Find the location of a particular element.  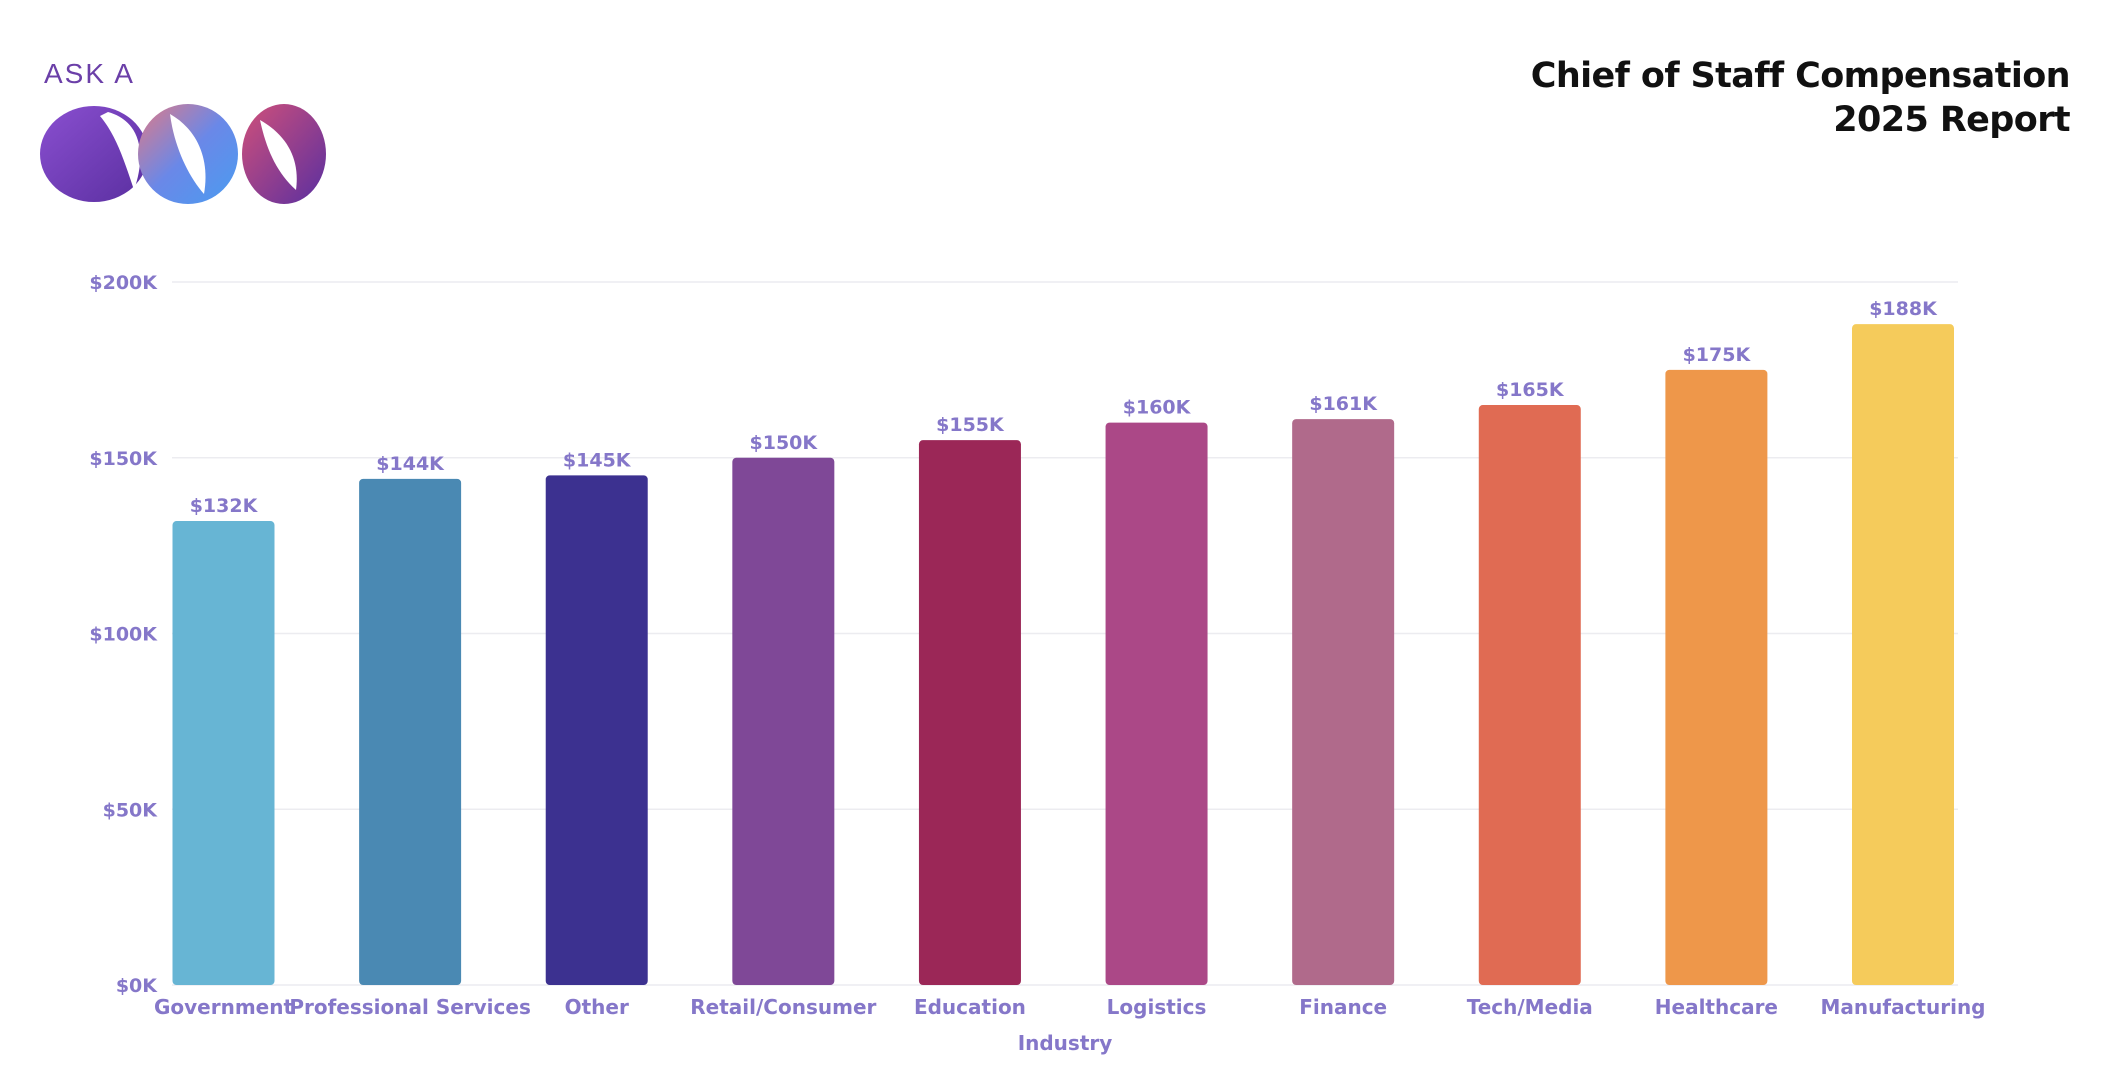

y-tick-label: $200K is located at coordinates (123, 283).